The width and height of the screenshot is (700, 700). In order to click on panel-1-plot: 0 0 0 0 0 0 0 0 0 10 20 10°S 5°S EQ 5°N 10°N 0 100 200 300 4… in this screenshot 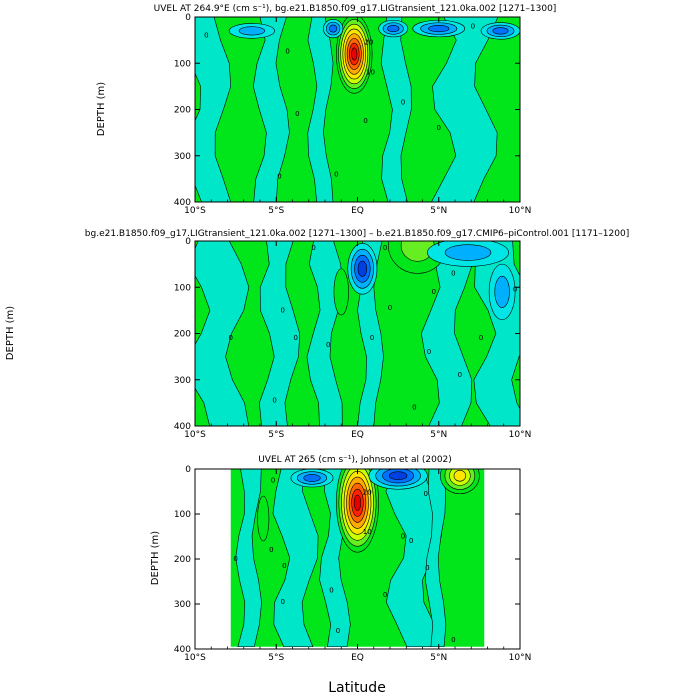, I will do `click(353, 114)`.